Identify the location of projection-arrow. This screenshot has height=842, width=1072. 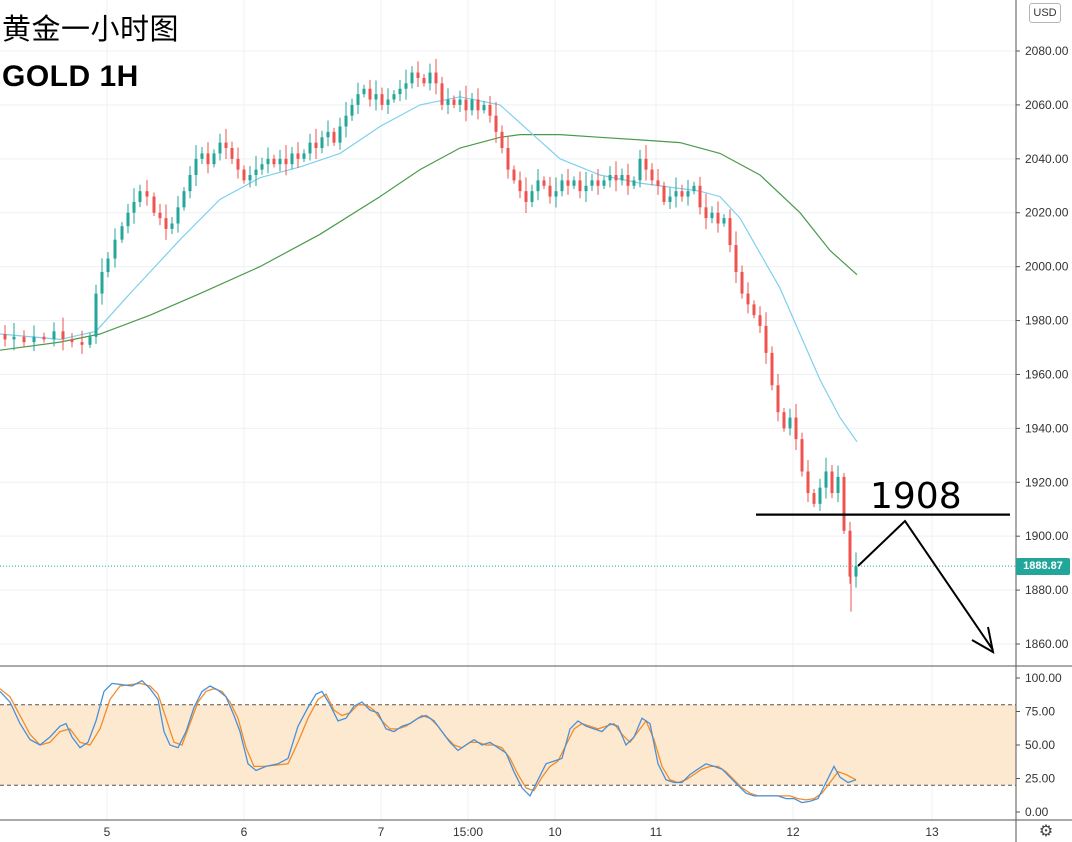
(925, 585).